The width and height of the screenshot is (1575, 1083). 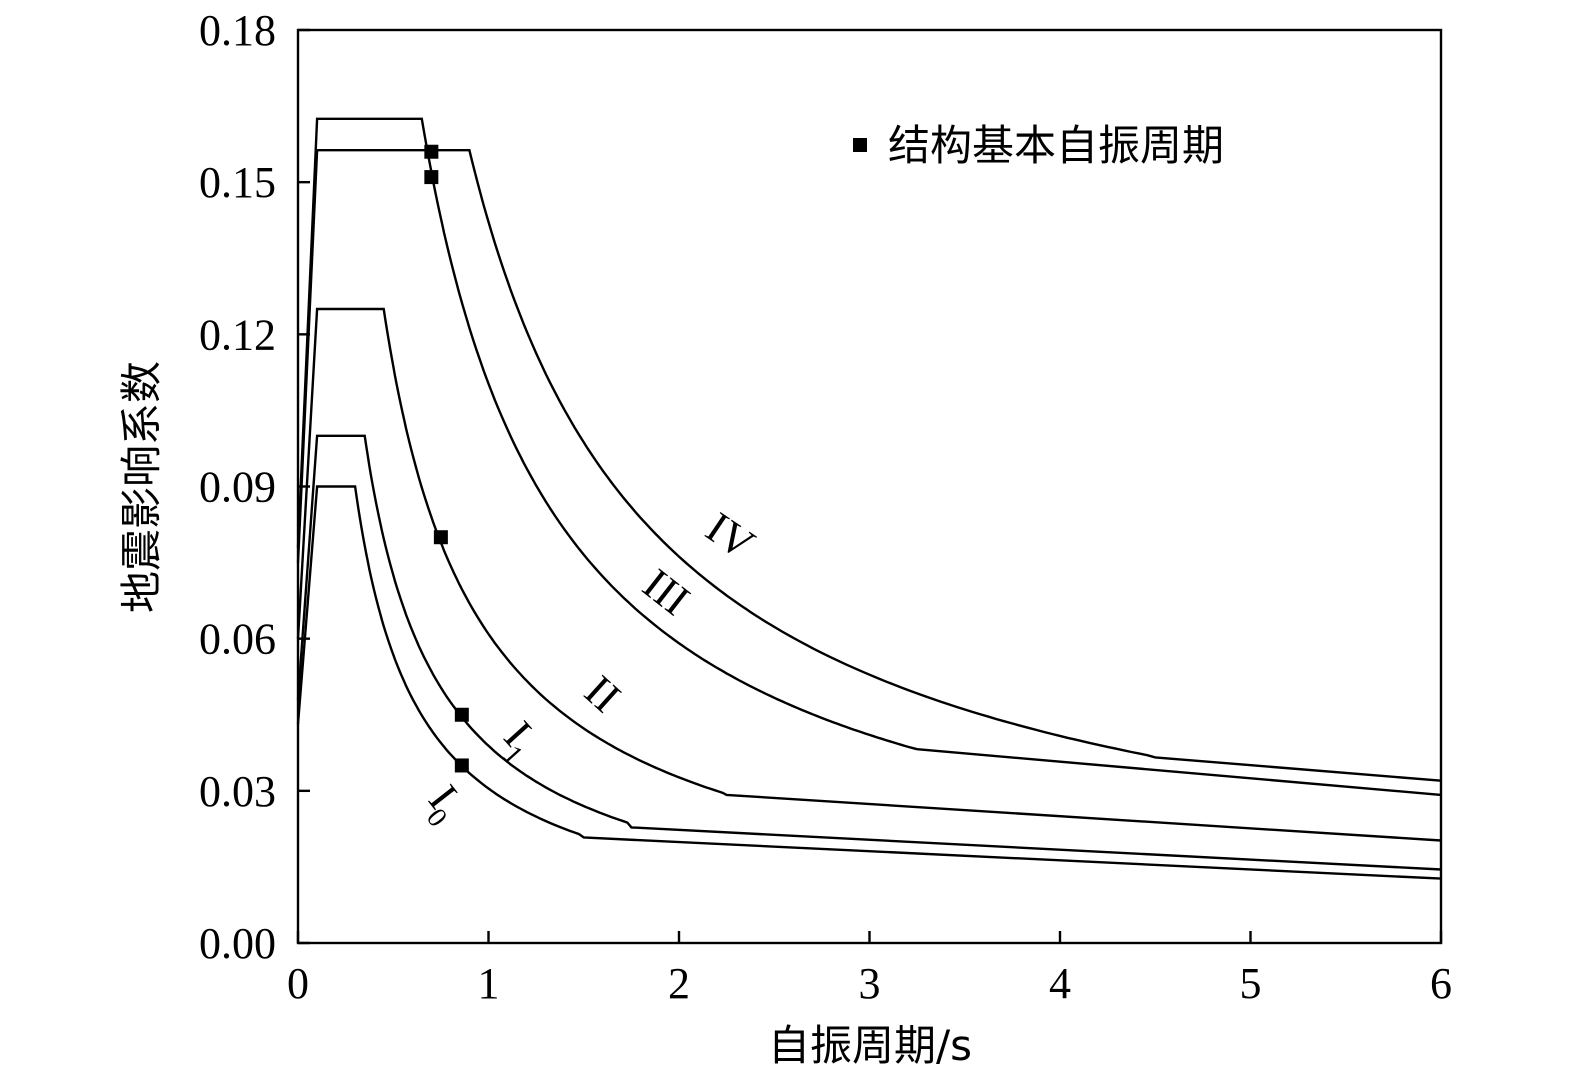 I want to click on x-axis-title: 自振周期/s, so click(x=870, y=1045).